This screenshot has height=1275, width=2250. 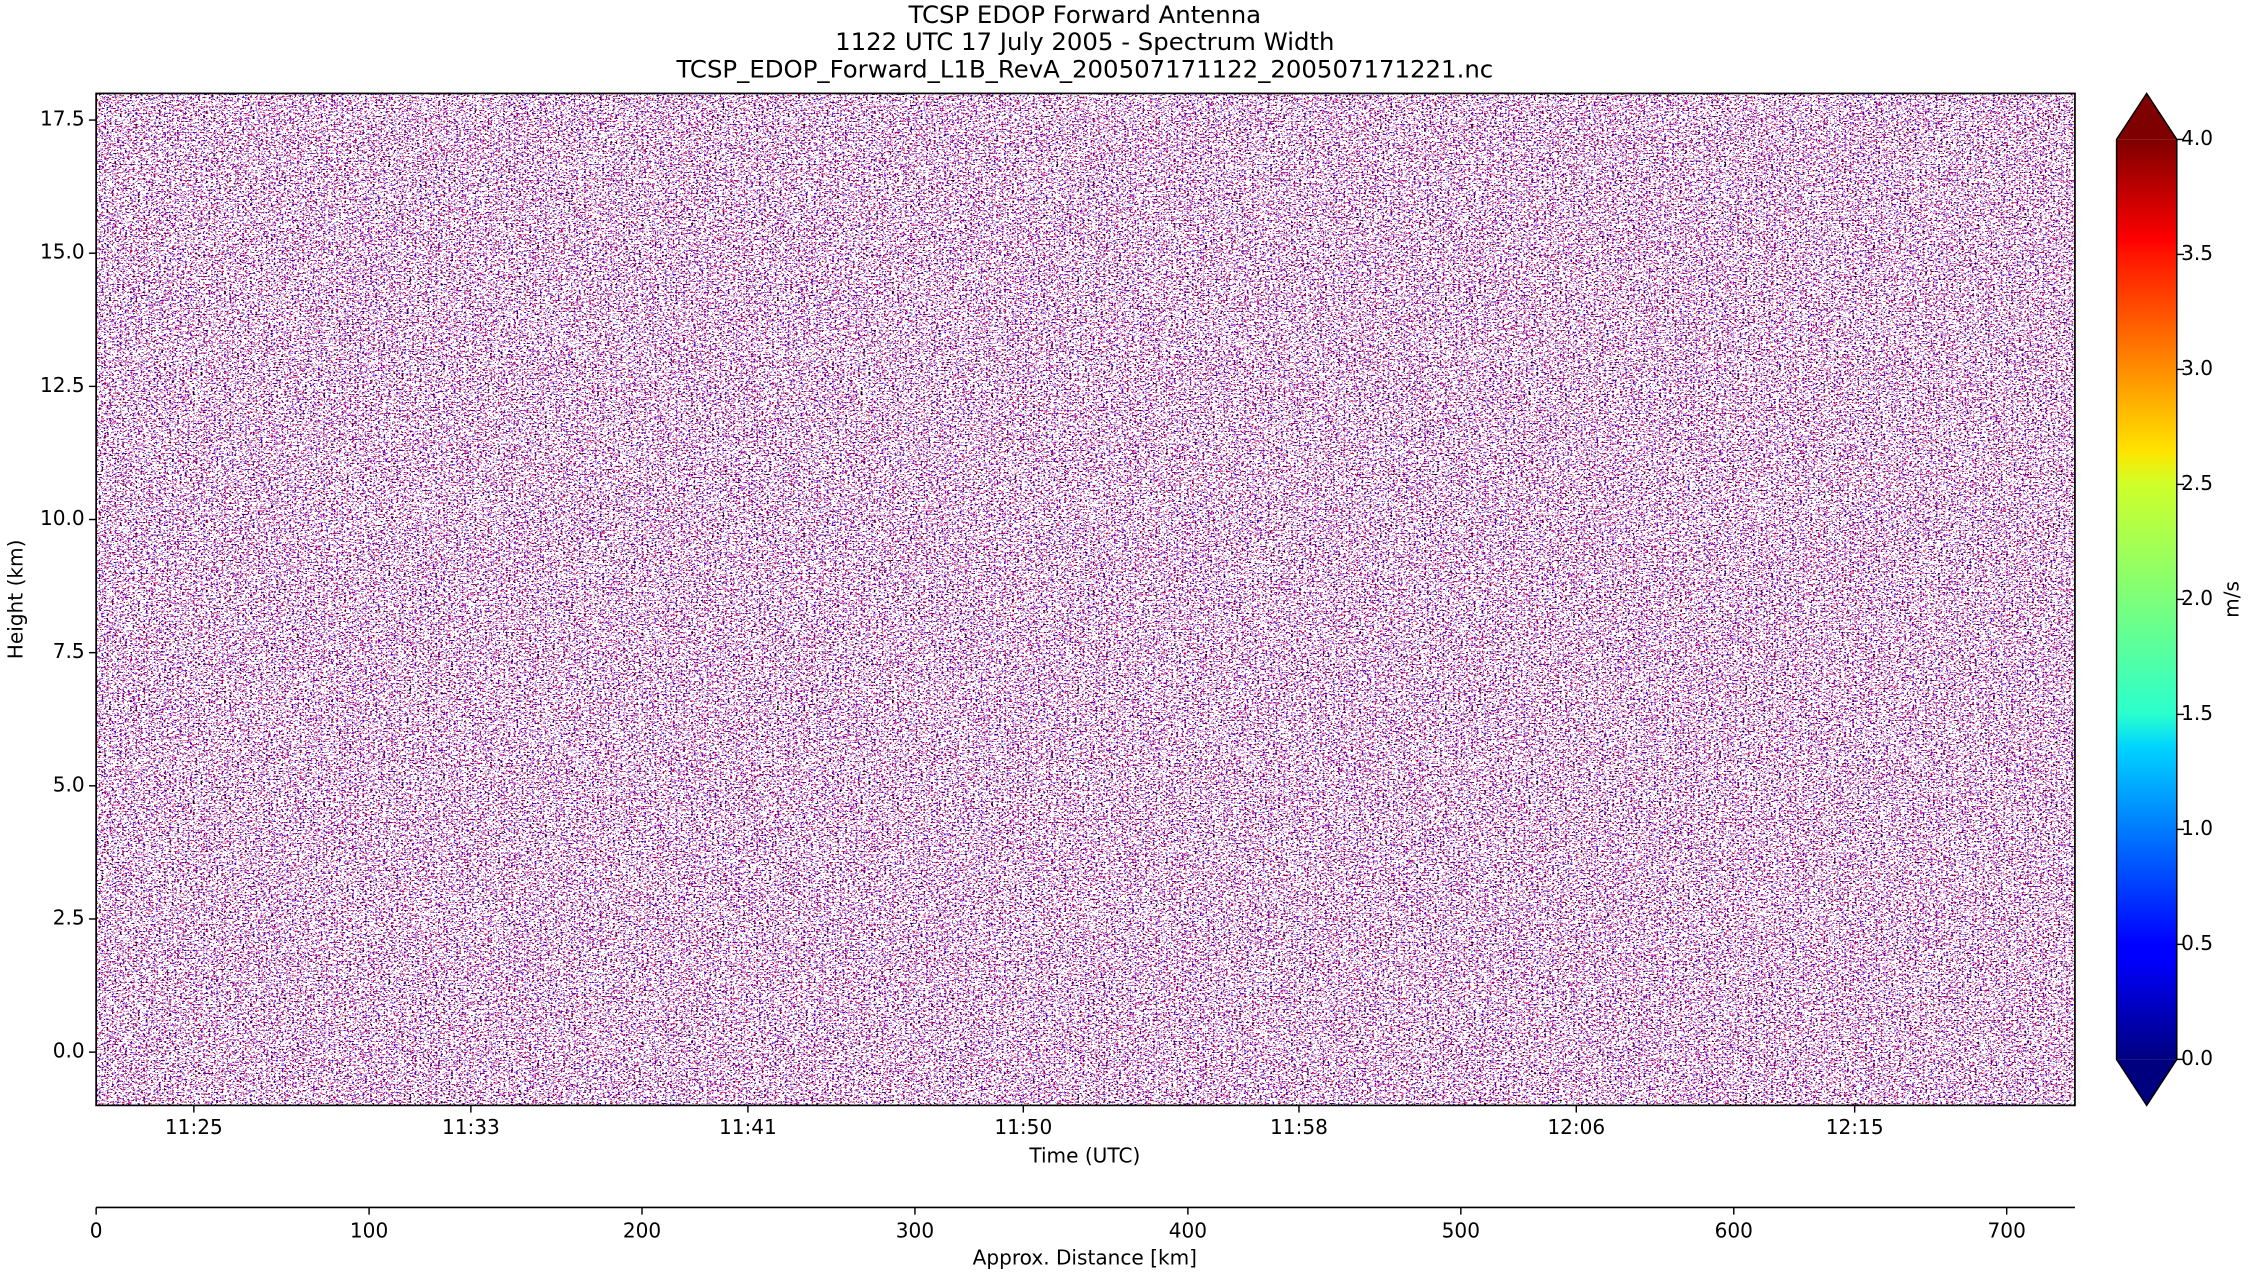 I want to click on chart-subtitle: 1122 UTC 17 July 2005 - Spectrum Width, so click(x=1084, y=41).